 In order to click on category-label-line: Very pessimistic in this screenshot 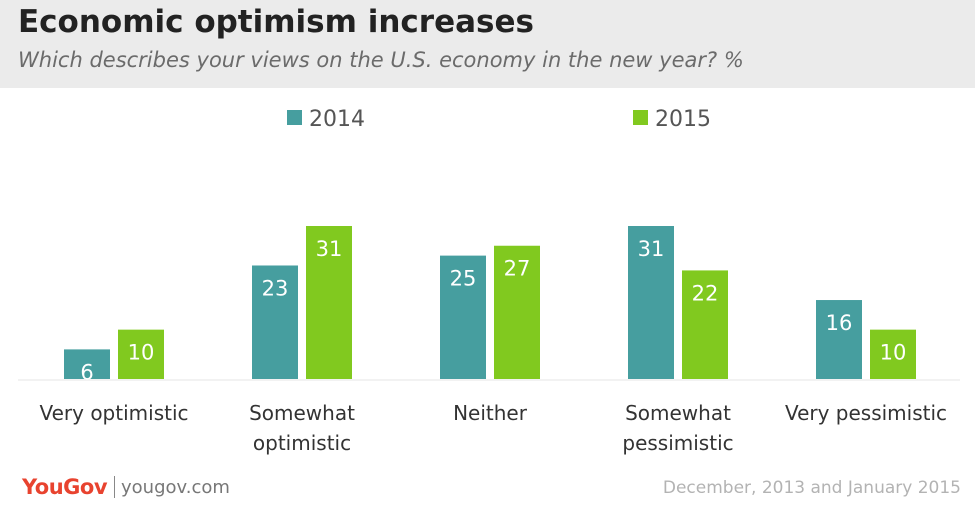, I will do `click(866, 413)`.